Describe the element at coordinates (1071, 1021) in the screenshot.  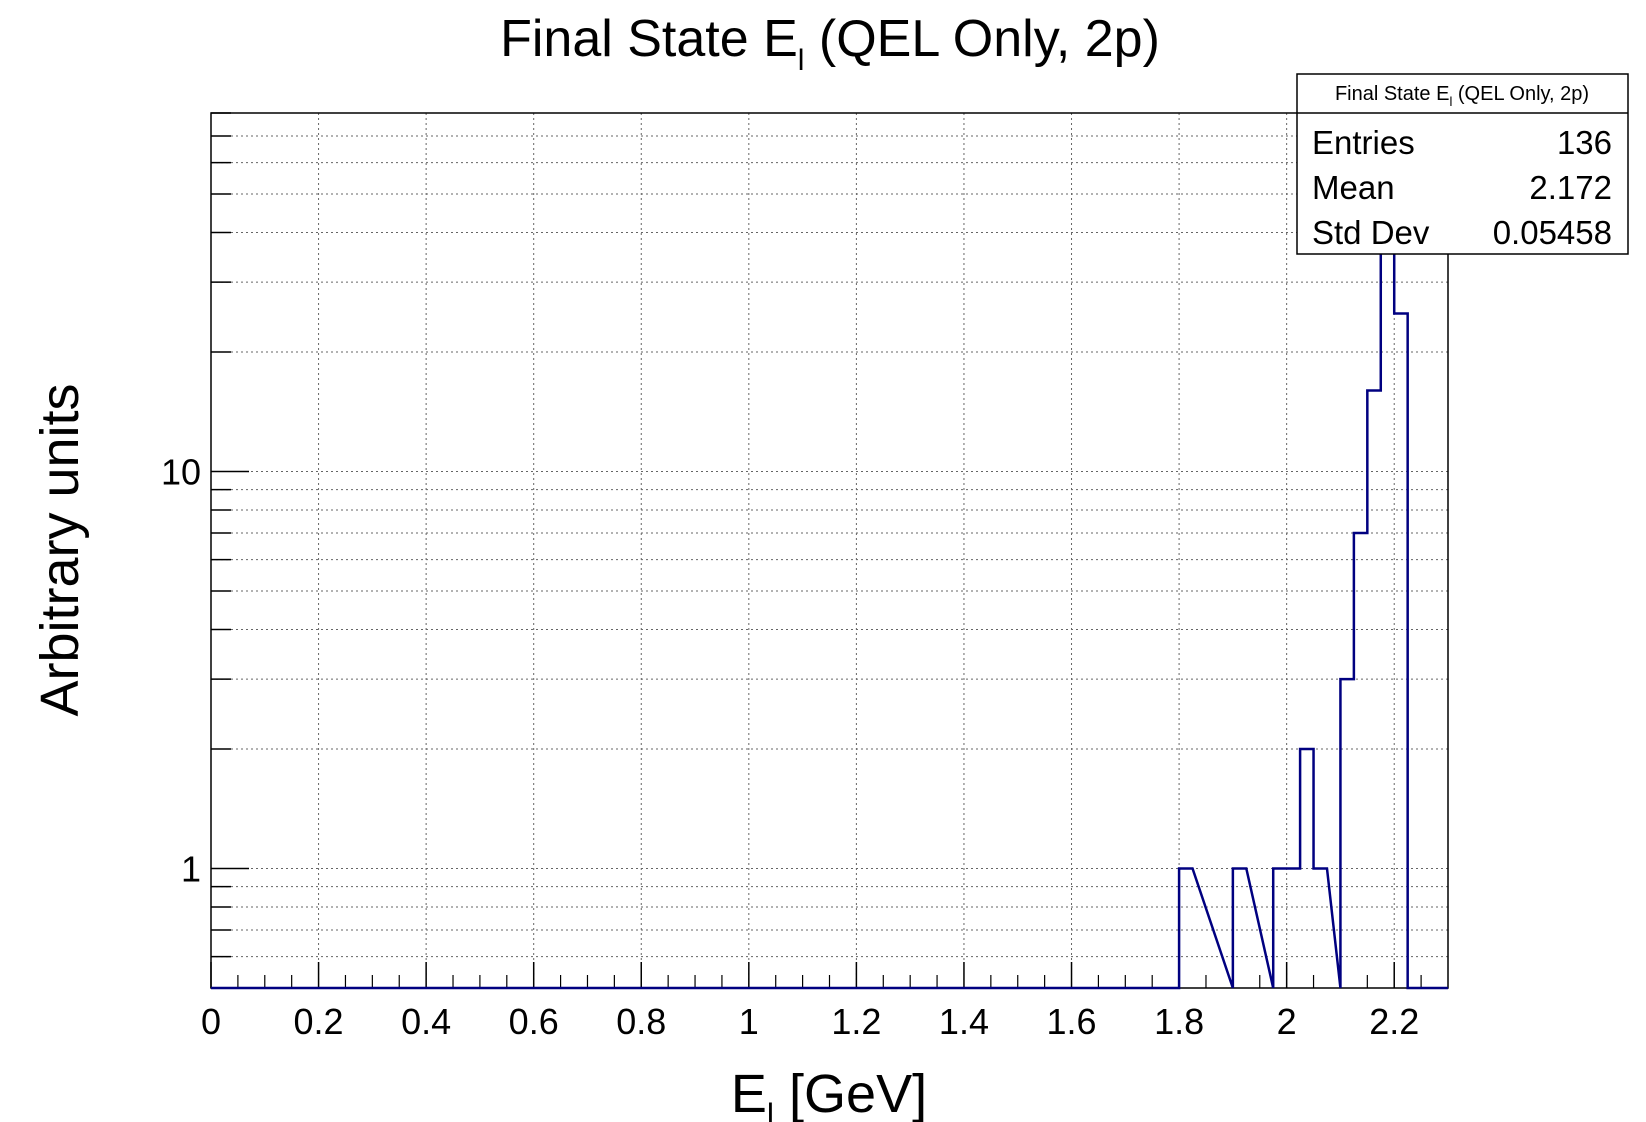
I see `x-tick-label: 1.6` at that location.